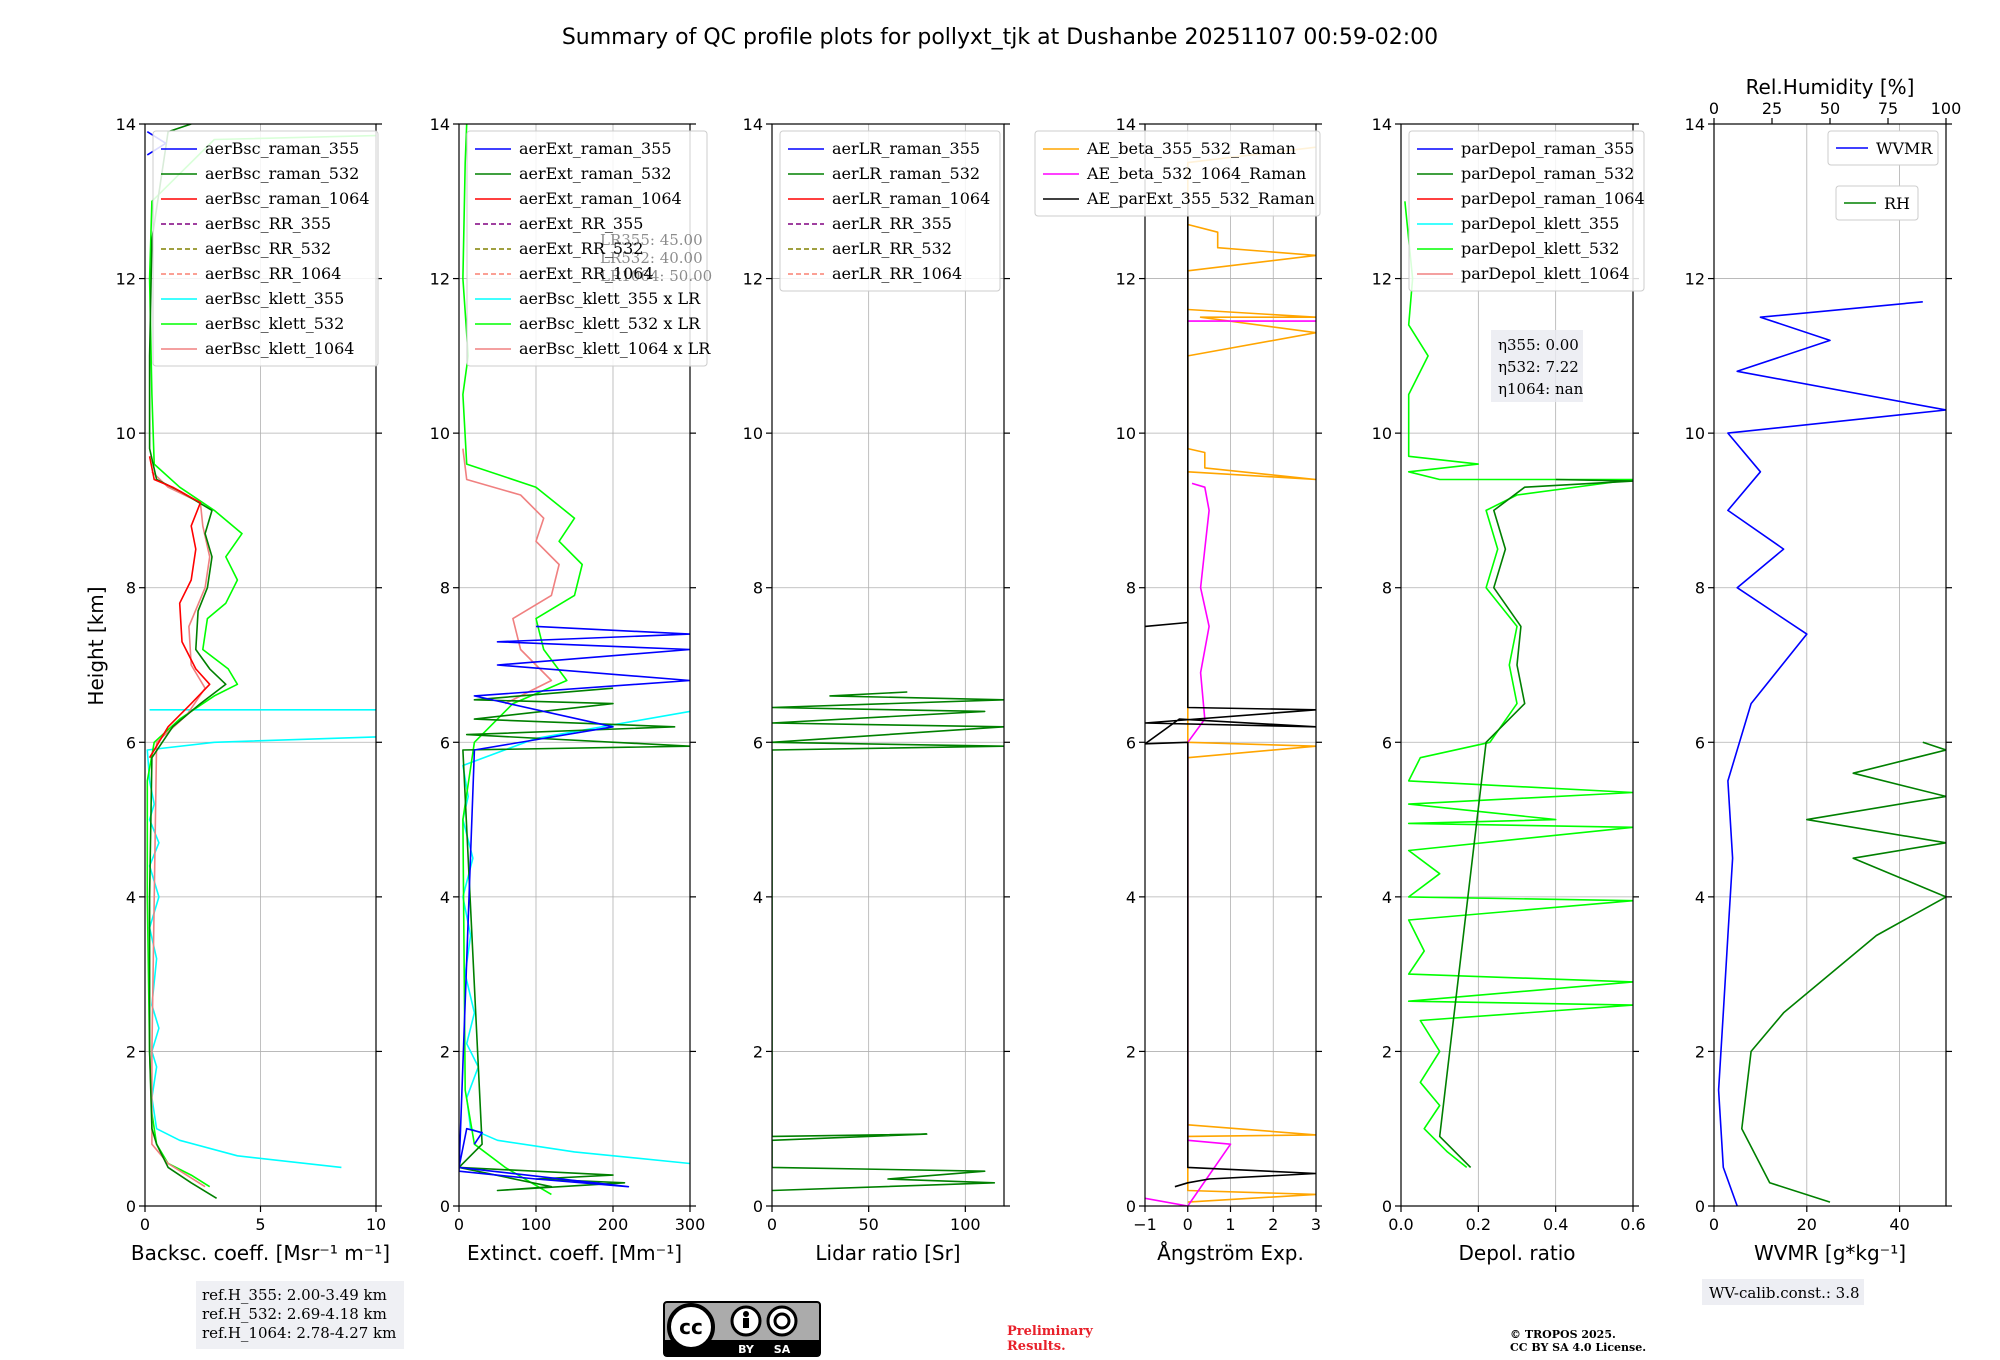  I want to click on legend-label: aerLR_RR_355, so click(892, 223).